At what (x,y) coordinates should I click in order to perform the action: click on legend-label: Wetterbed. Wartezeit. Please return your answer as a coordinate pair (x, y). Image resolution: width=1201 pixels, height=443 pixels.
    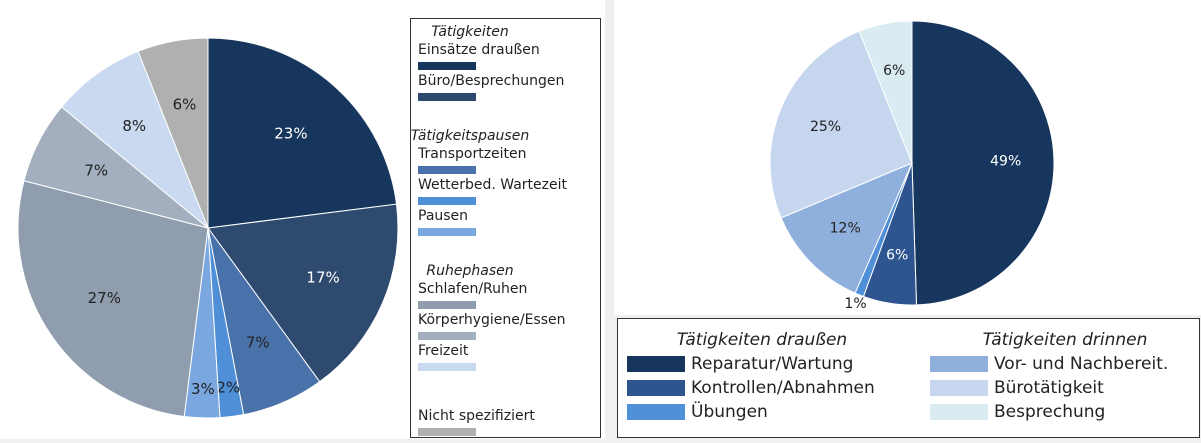
    Looking at the image, I should click on (493, 185).